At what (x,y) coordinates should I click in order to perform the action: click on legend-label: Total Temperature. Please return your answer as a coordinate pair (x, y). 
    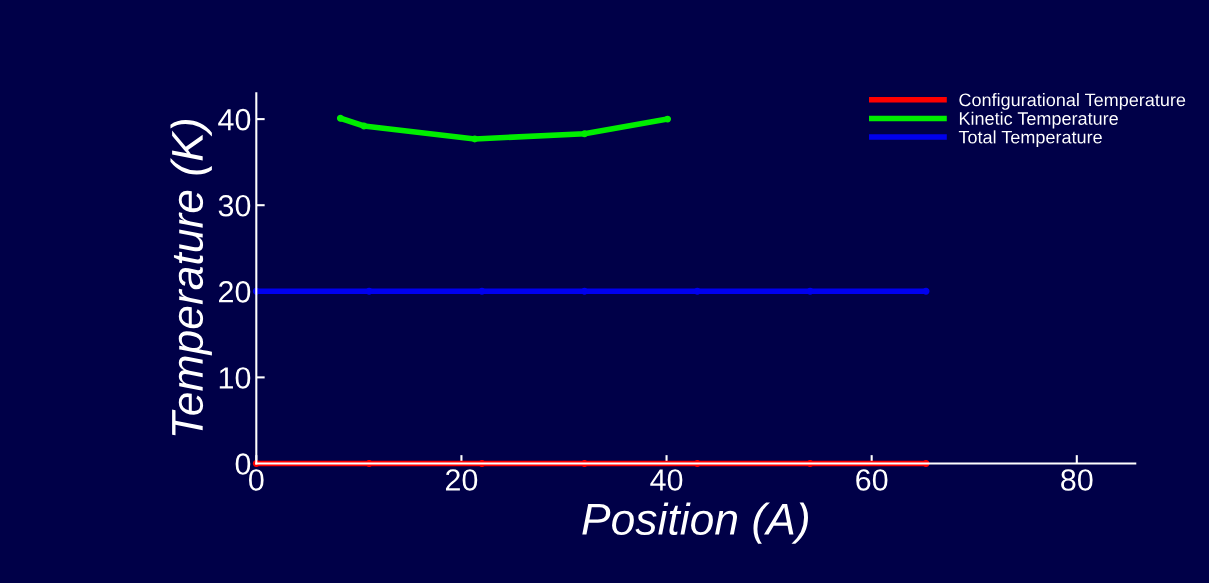
    Looking at the image, I should click on (1030, 139).